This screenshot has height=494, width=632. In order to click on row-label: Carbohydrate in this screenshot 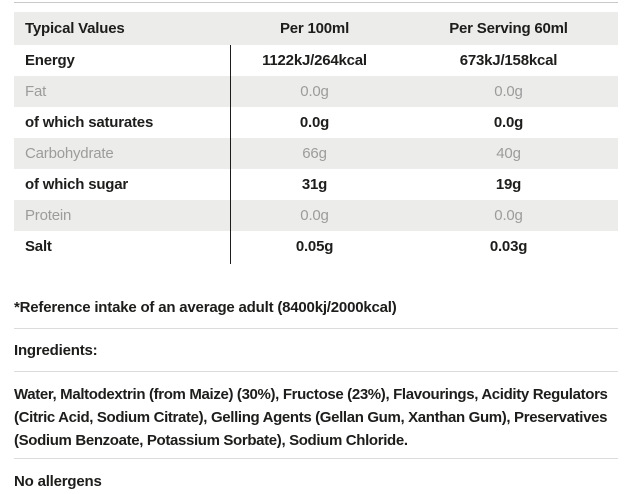, I will do `click(69, 153)`.